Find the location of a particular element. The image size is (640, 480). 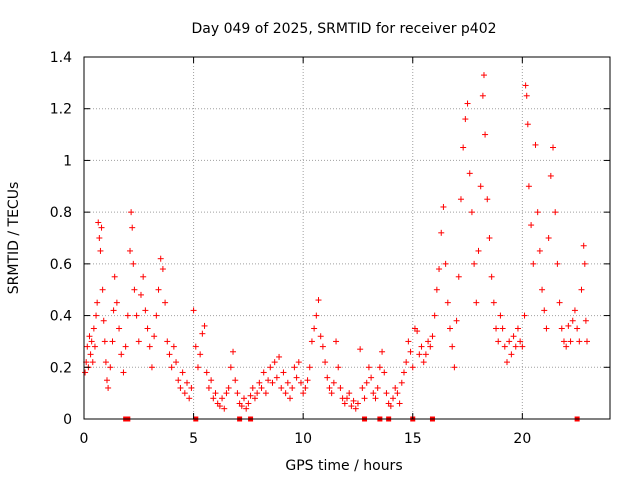

y-axis-label: SRMTID / TECUs is located at coordinates (14, 238).